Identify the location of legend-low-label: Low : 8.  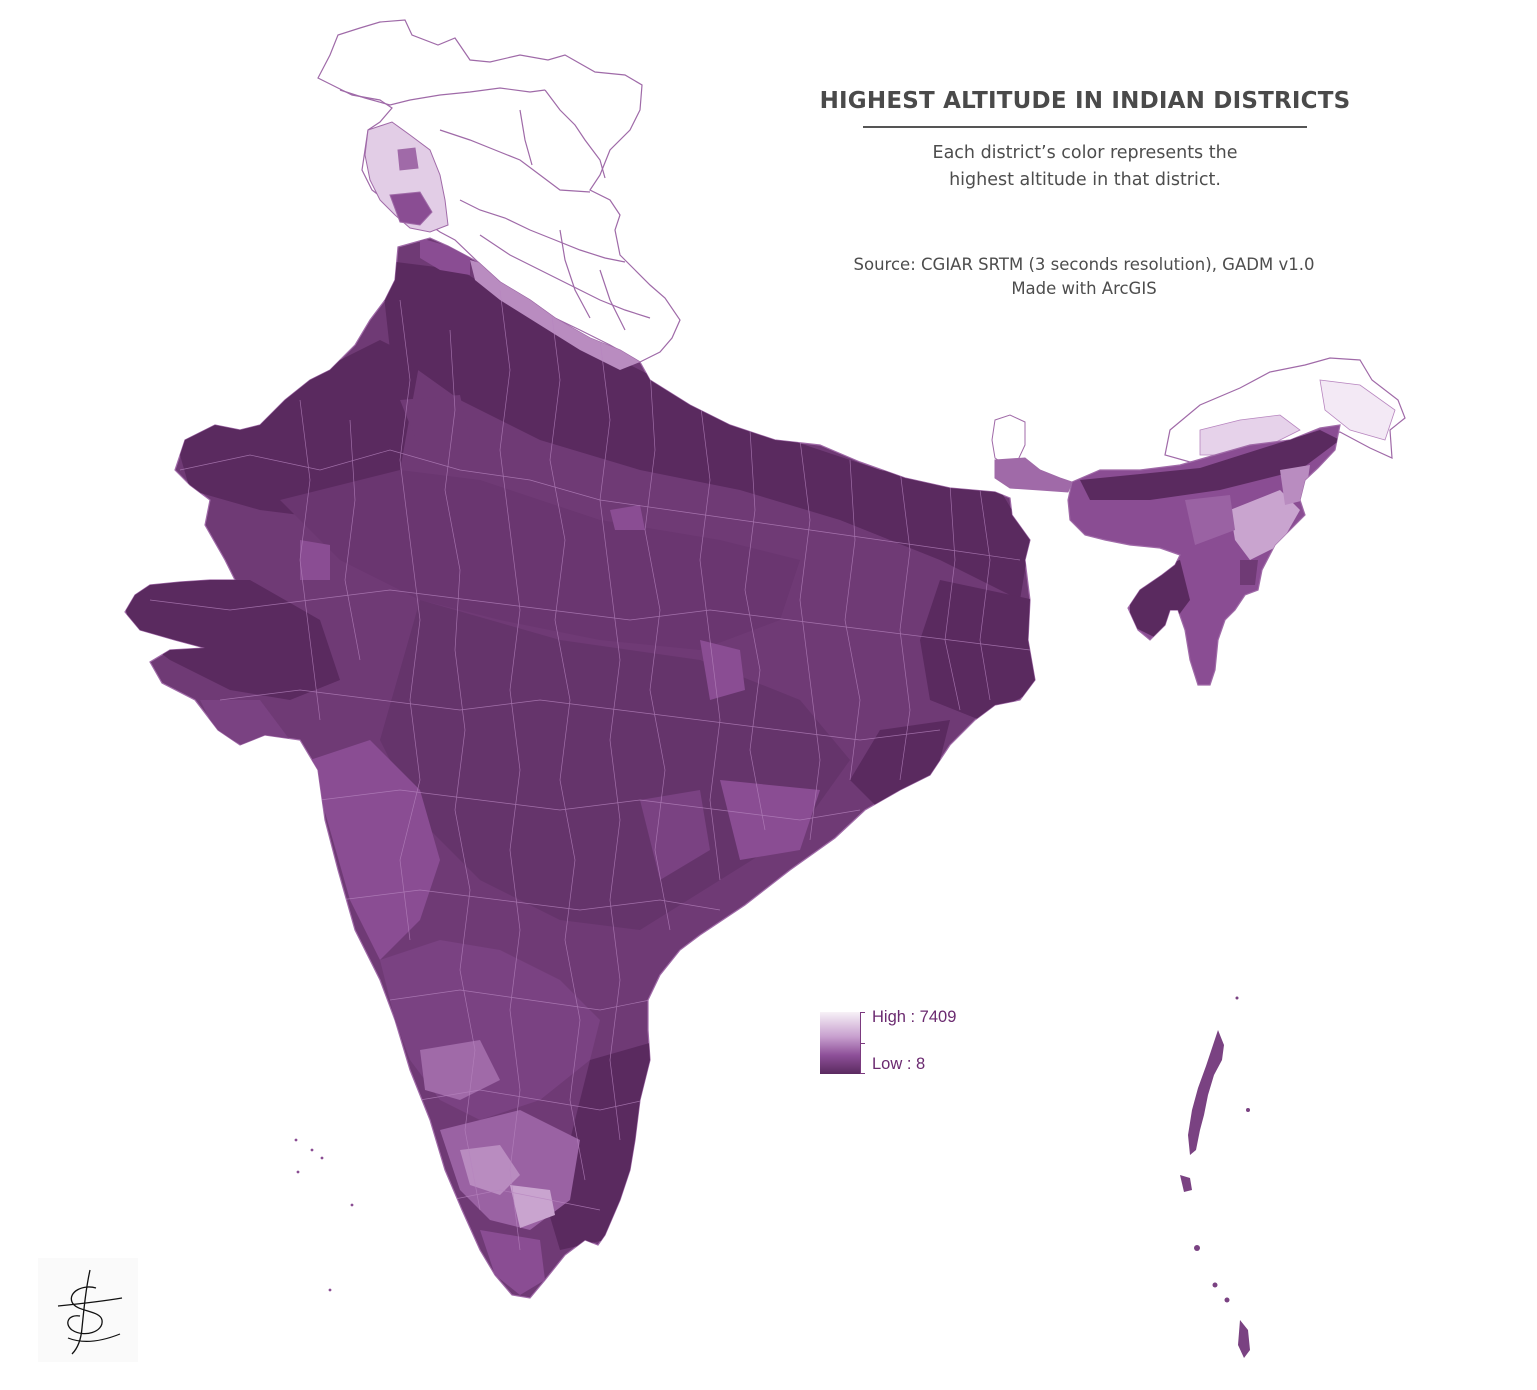
(899, 1064).